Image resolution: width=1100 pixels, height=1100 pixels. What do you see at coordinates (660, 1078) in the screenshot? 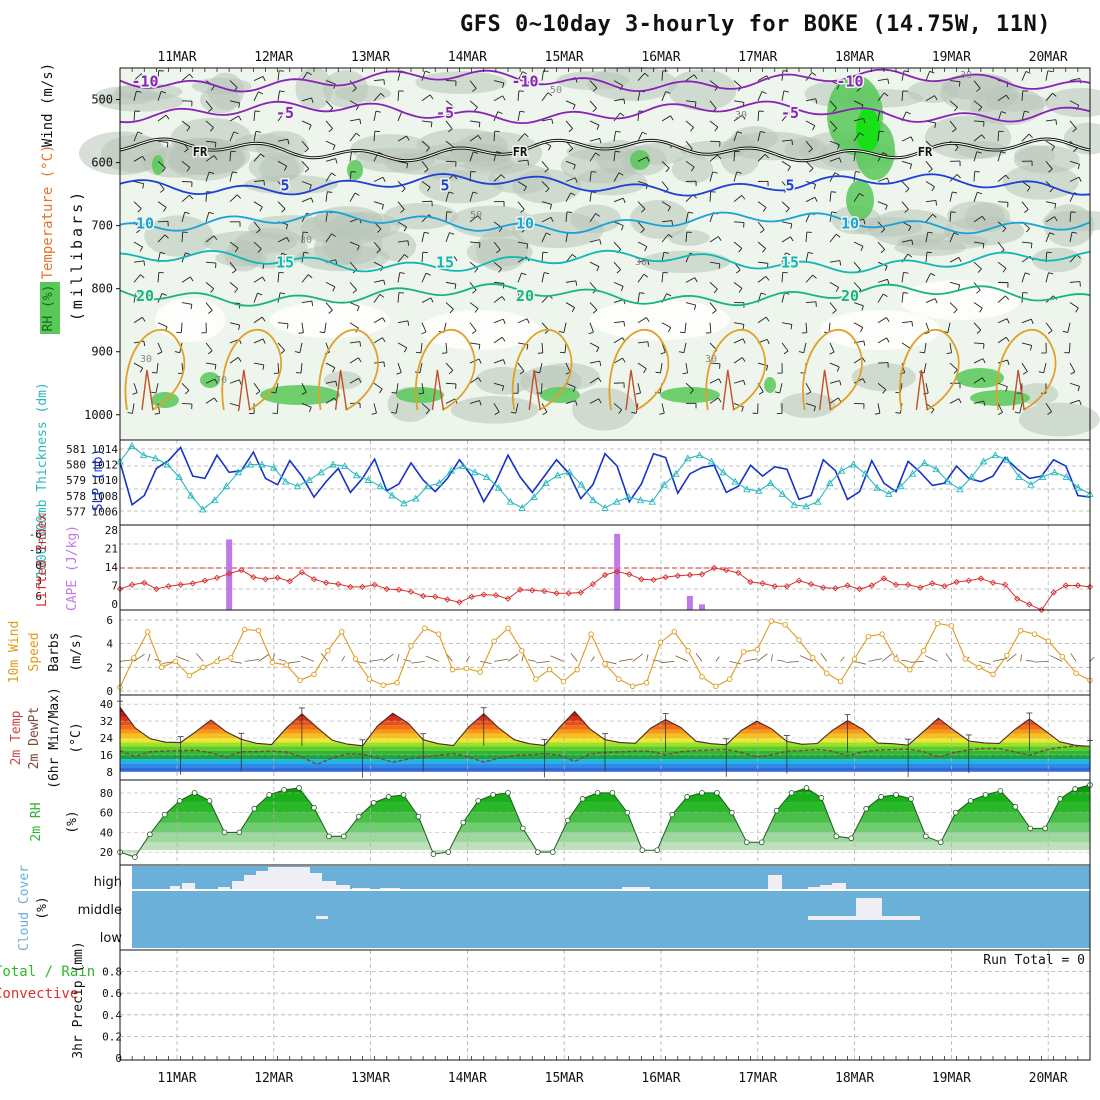
I see `date-label-bottom: 16MAR` at bounding box center [660, 1078].